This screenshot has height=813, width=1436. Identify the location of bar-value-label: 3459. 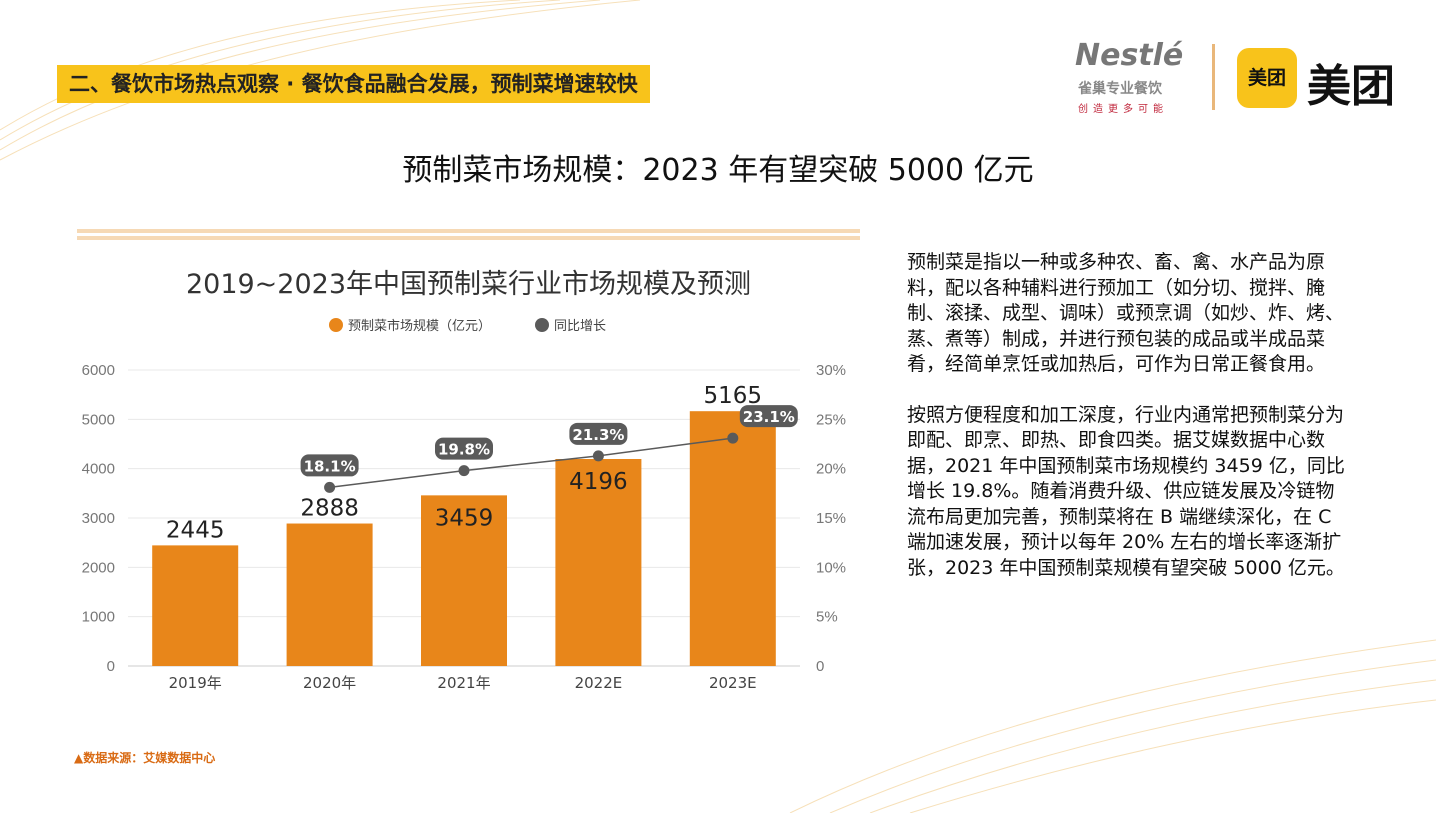
(464, 518).